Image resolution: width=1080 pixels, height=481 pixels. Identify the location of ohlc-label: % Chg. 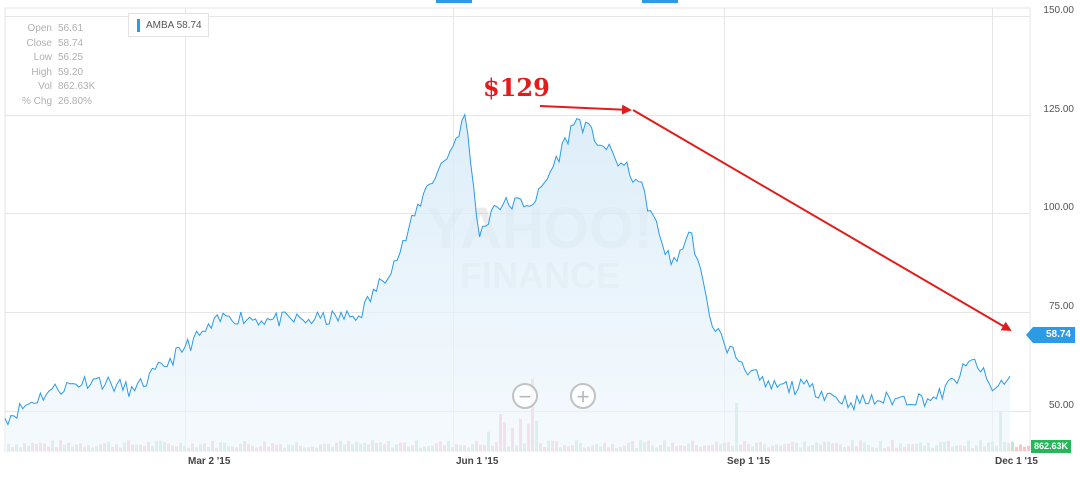
(36, 101).